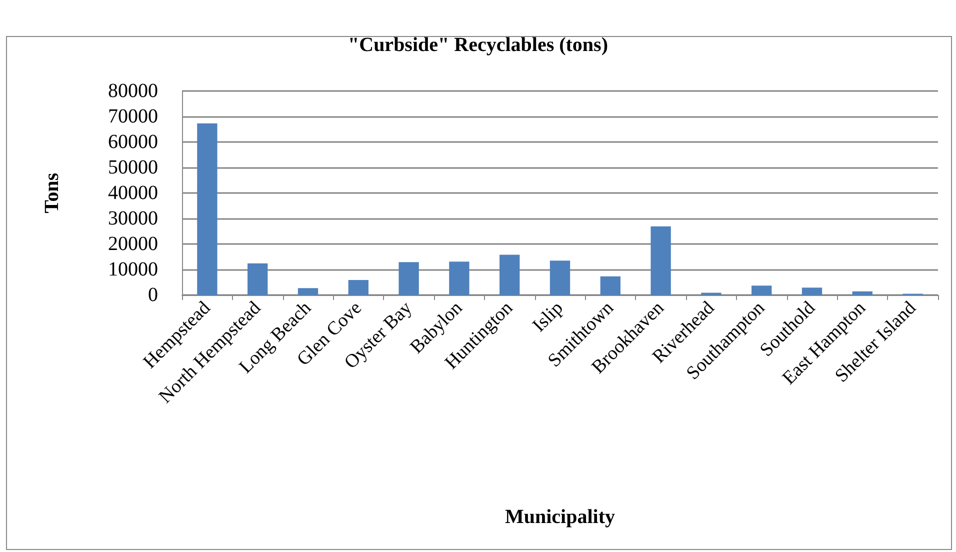  Describe the element at coordinates (133, 91) in the screenshot. I see `y-tick-label: 80000` at that location.